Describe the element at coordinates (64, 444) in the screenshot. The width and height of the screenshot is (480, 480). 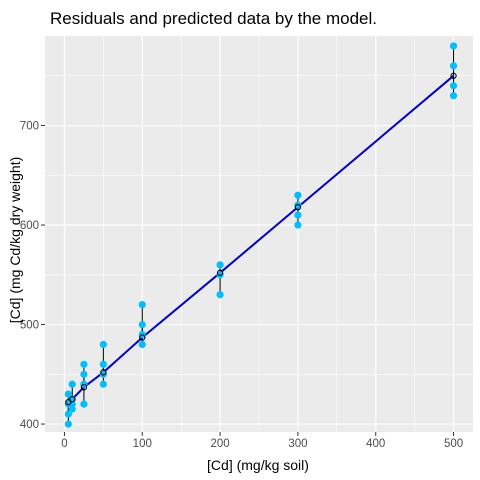
I see `x-tick-label: 0` at that location.